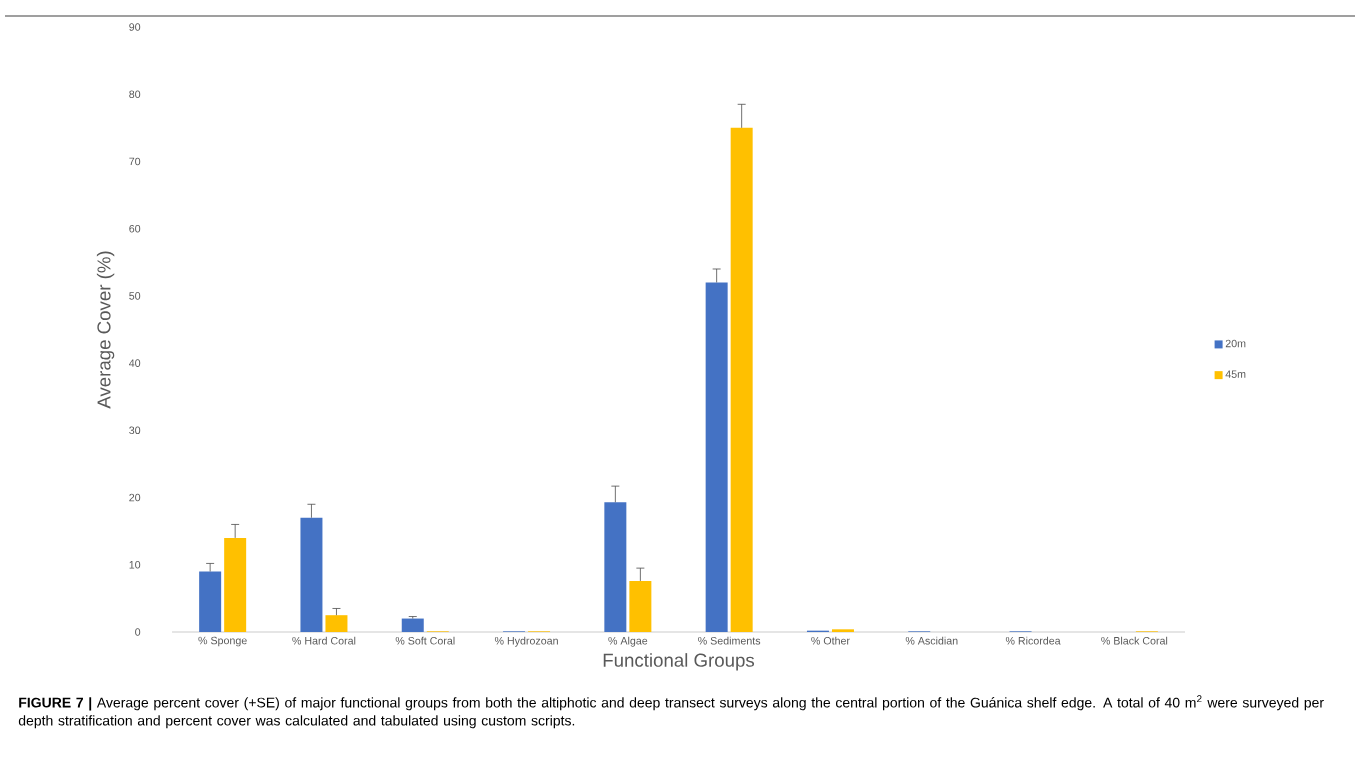 The width and height of the screenshot is (1360, 779). I want to click on x-tick-label: % Other, so click(830, 640).